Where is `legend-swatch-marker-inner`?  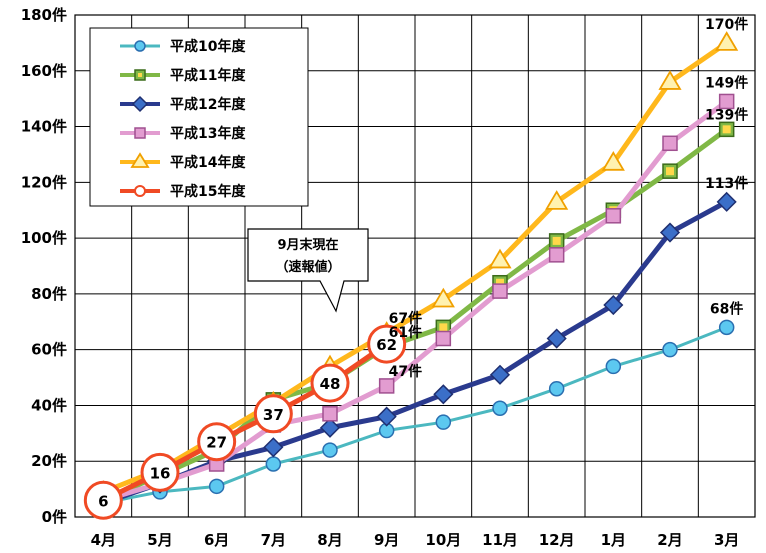
legend-swatch-marker-inner is located at coordinates (140, 75).